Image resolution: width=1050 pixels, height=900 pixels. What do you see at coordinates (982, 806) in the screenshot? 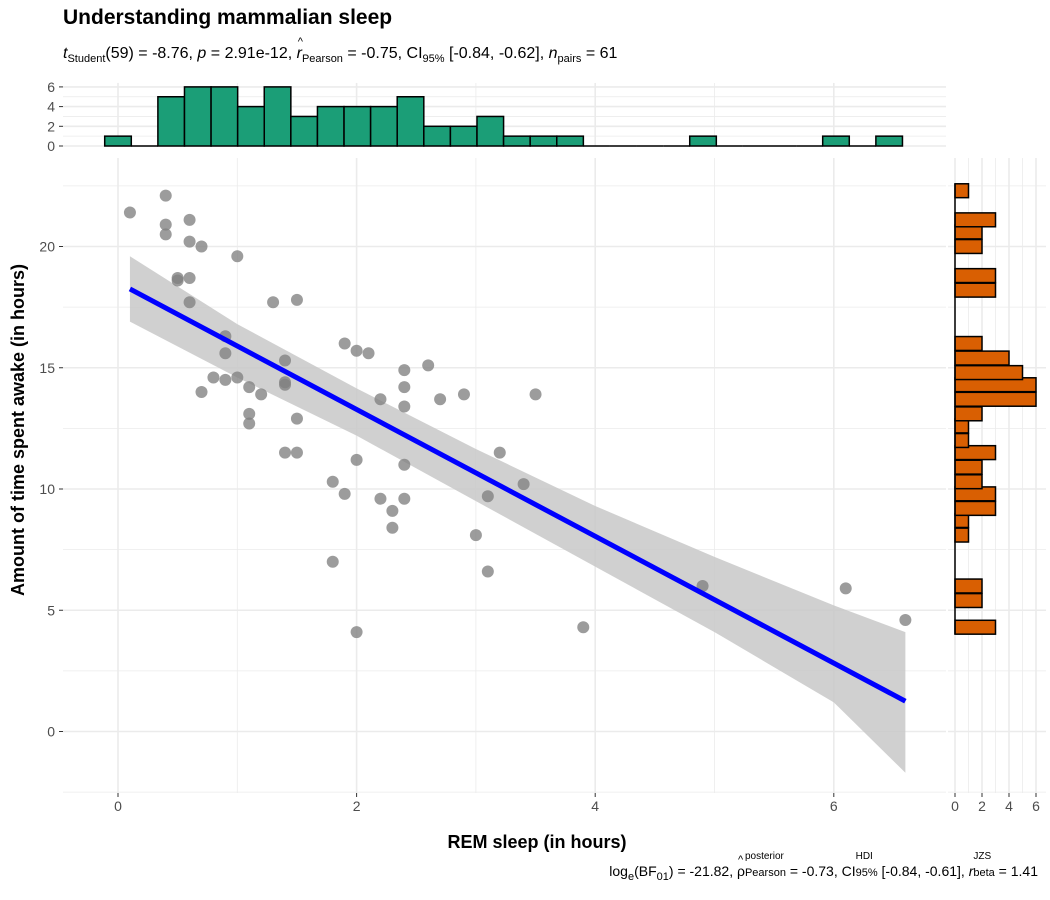
I see `right-hist-tick-label: 2` at bounding box center [982, 806].